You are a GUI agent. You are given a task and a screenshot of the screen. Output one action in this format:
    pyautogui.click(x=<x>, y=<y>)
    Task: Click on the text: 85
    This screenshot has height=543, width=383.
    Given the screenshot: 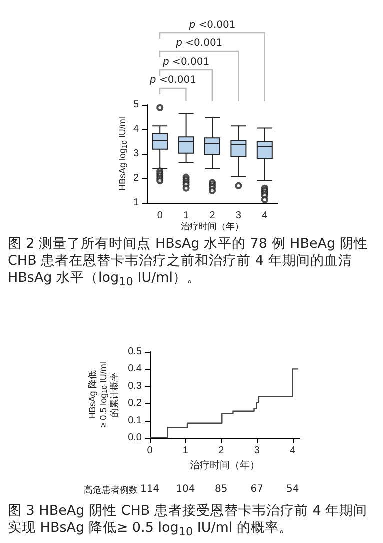 What is the action you would take?
    pyautogui.click(x=221, y=489)
    